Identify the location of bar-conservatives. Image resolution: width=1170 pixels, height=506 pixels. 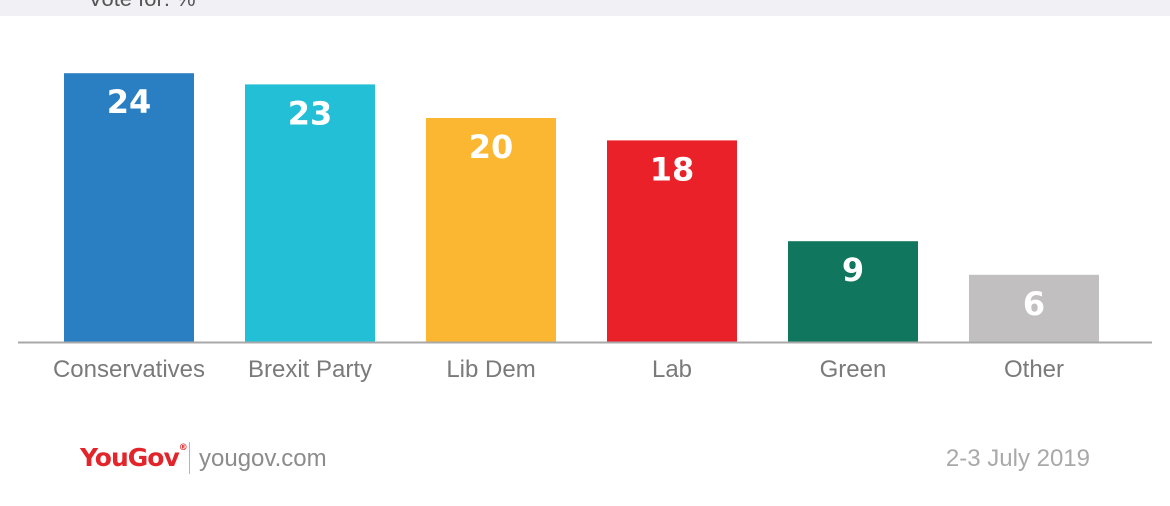
(129, 207).